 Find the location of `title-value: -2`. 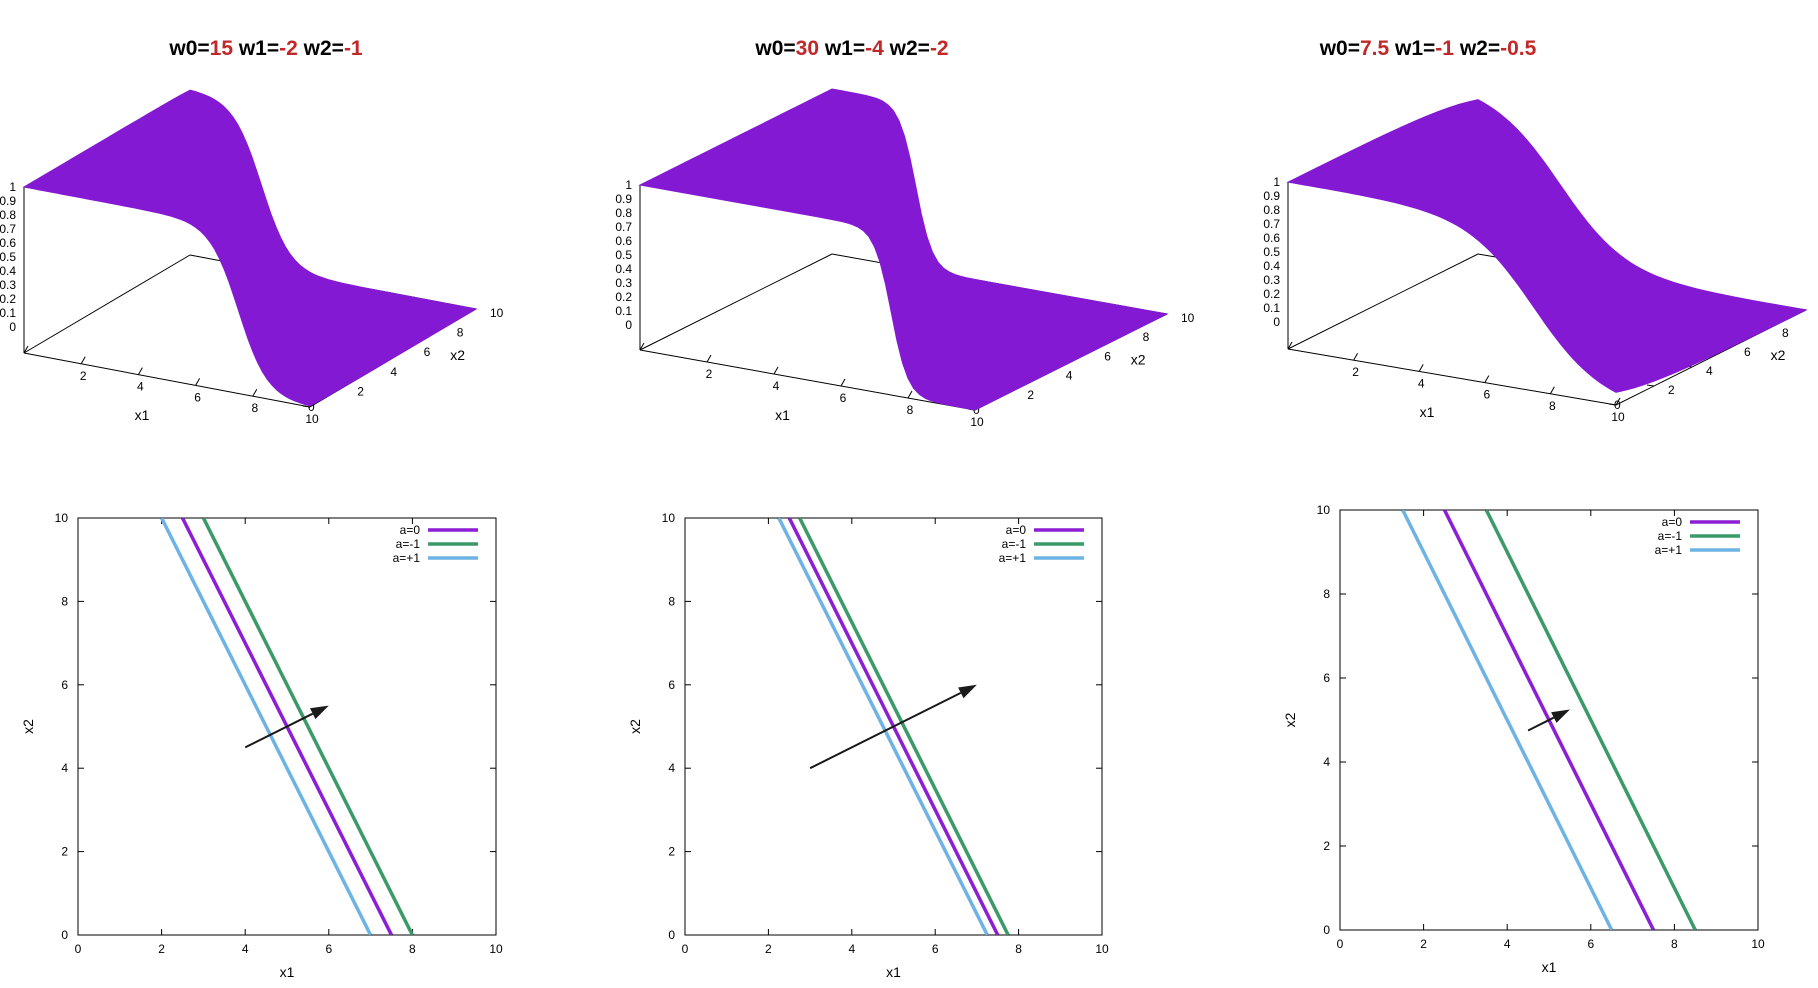

title-value: -2 is located at coordinates (288, 48).